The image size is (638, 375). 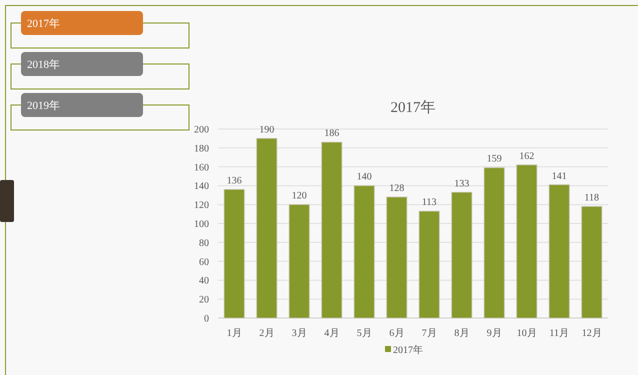 I want to click on x-tick-label: 2月, so click(x=266, y=333).